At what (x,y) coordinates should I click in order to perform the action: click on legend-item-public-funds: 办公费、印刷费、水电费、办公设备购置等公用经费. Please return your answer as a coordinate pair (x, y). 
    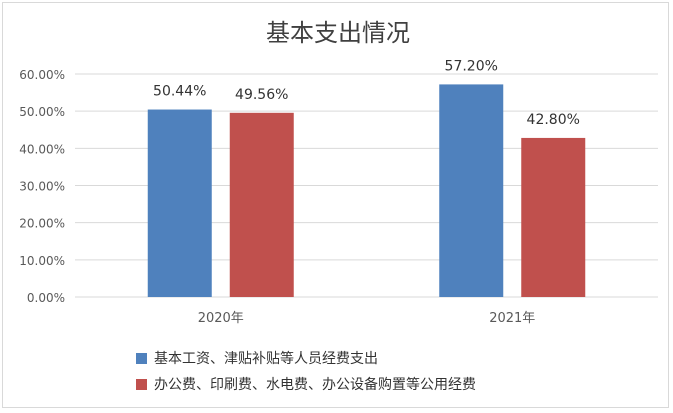
    Looking at the image, I should click on (306, 384).